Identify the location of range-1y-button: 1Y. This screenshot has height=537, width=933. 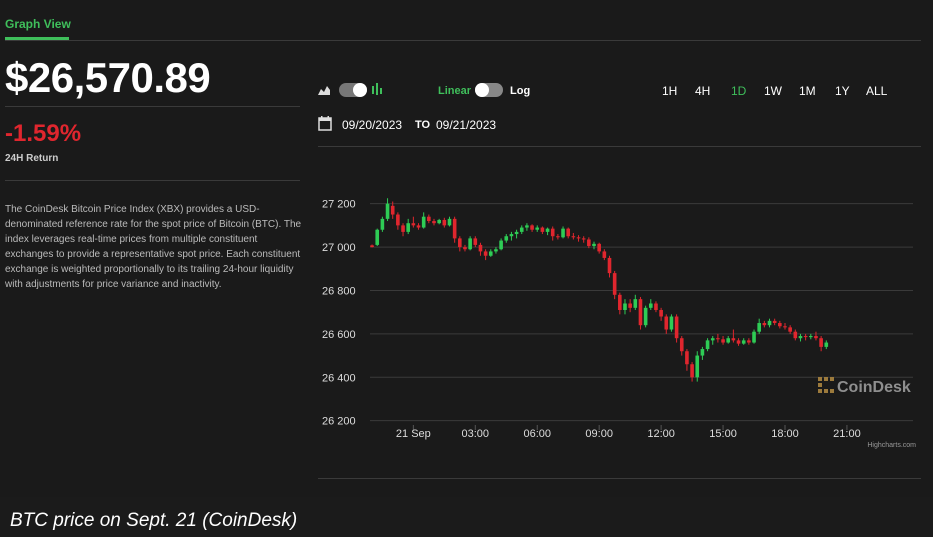
(842, 91).